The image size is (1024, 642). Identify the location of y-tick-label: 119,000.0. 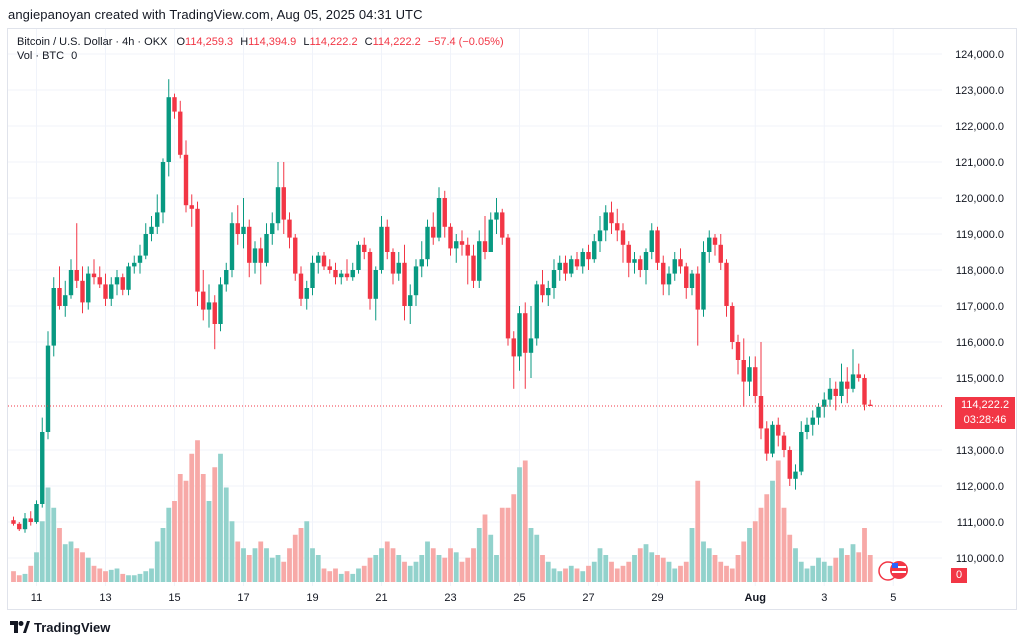
(980, 235).